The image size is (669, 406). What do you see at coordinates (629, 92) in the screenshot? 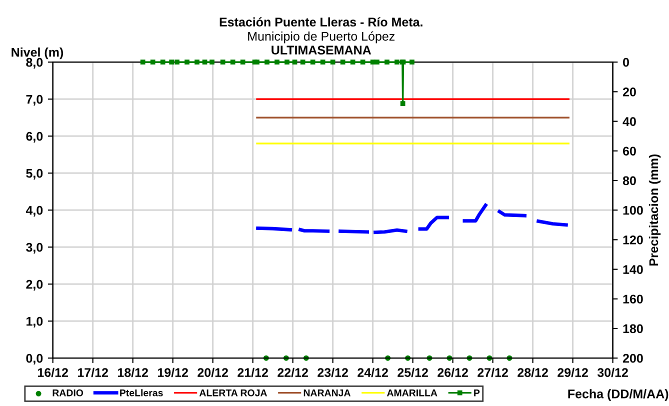
I see `y2-tick-label: 20` at bounding box center [629, 92].